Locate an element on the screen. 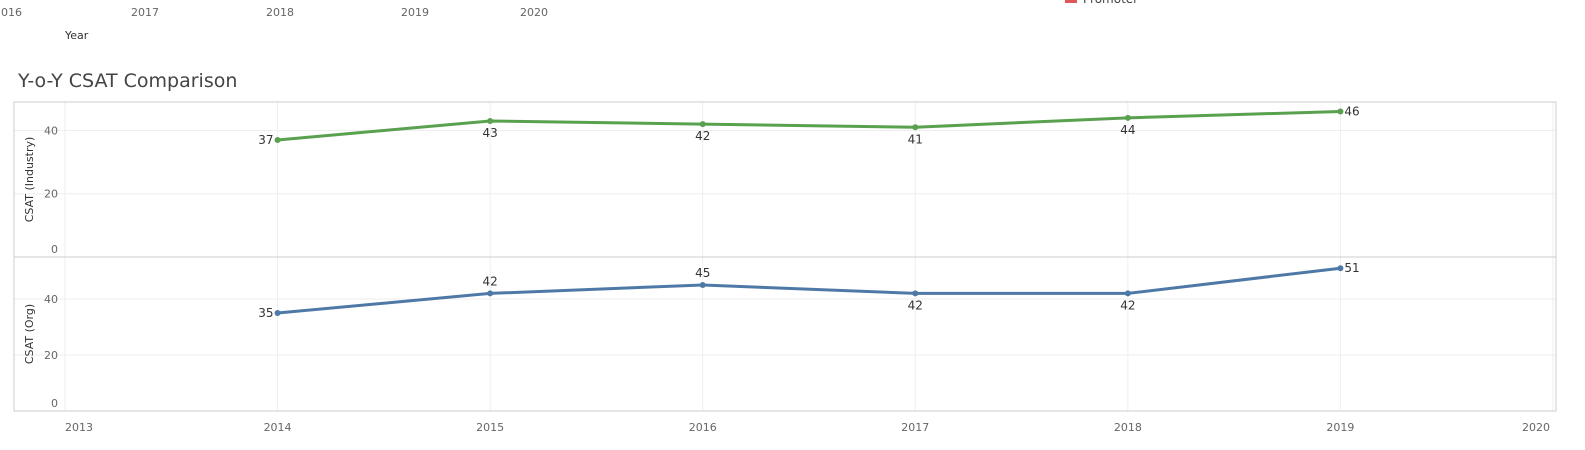 The image size is (1585, 450). chart-title: Y-o-Y CSAT Comparison is located at coordinates (127, 81).